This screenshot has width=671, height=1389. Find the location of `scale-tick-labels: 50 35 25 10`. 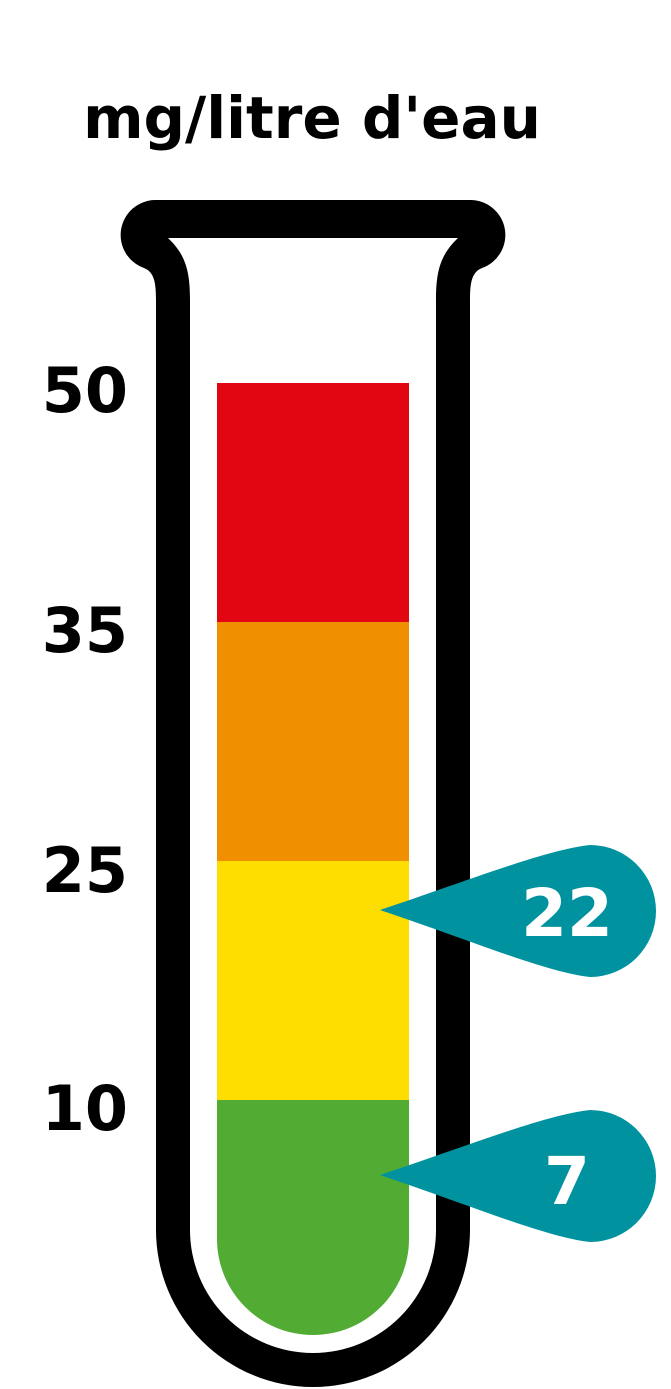

scale-tick-labels: 50 35 25 10 is located at coordinates (85, 749).